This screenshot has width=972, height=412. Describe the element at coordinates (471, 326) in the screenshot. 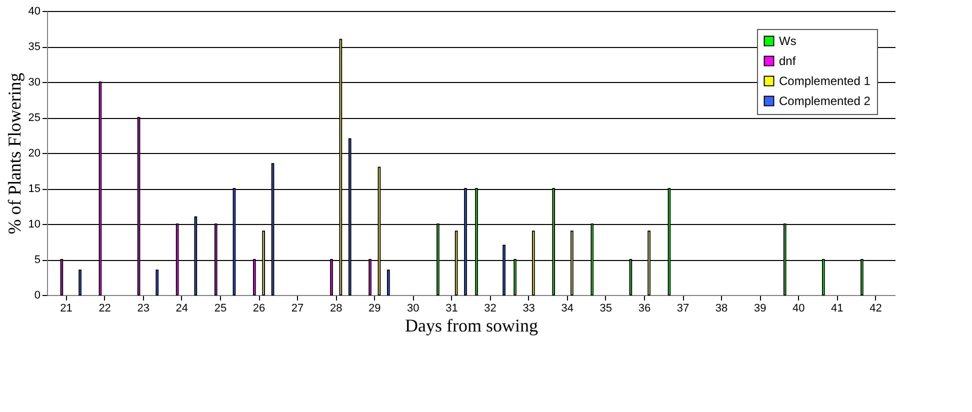

I see `x-axis-title: Days from sowing` at that location.